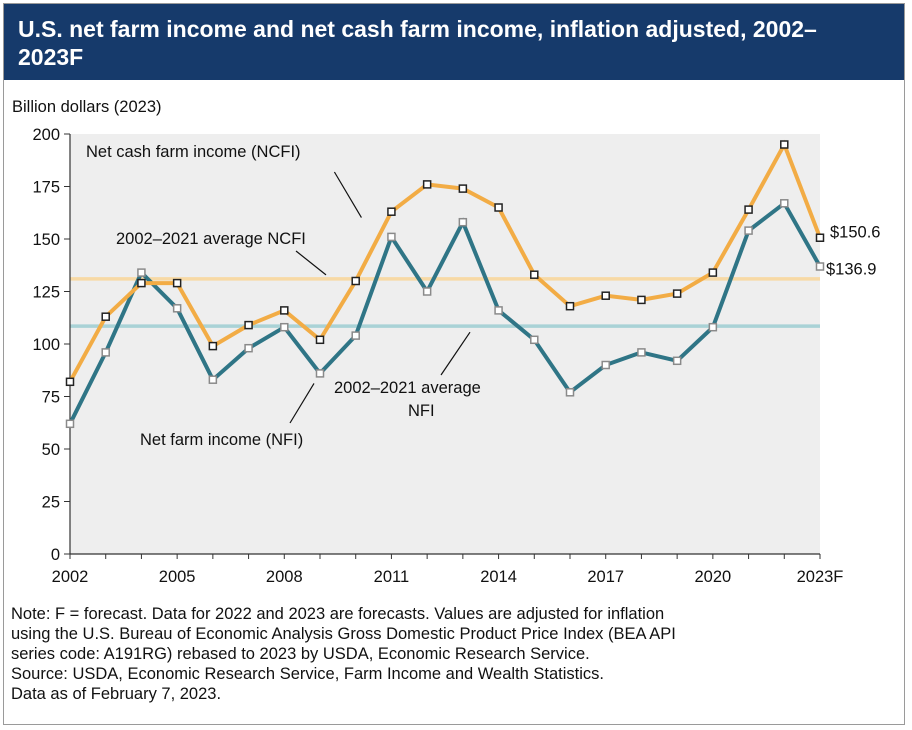  Describe the element at coordinates (302, 403) in the screenshot. I see `nfi-leader-line` at that location.